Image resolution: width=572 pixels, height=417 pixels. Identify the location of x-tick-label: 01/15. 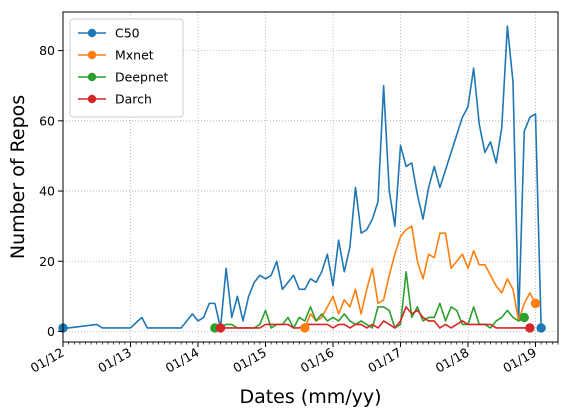
(249, 360).